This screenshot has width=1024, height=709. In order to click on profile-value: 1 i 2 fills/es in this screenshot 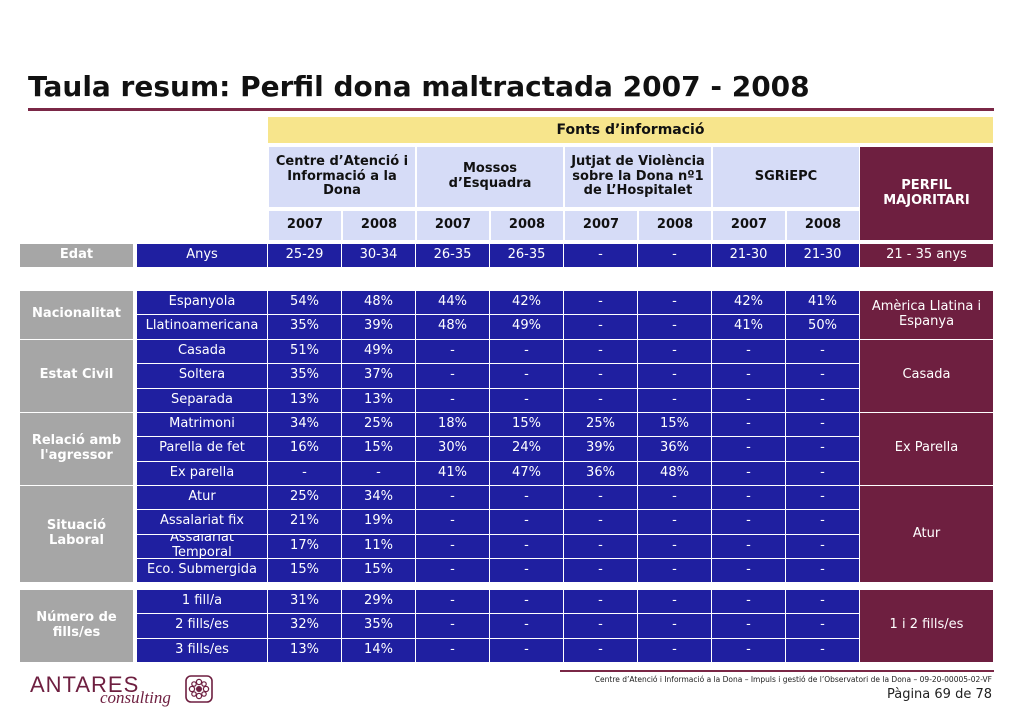, I will do `click(926, 626)`.